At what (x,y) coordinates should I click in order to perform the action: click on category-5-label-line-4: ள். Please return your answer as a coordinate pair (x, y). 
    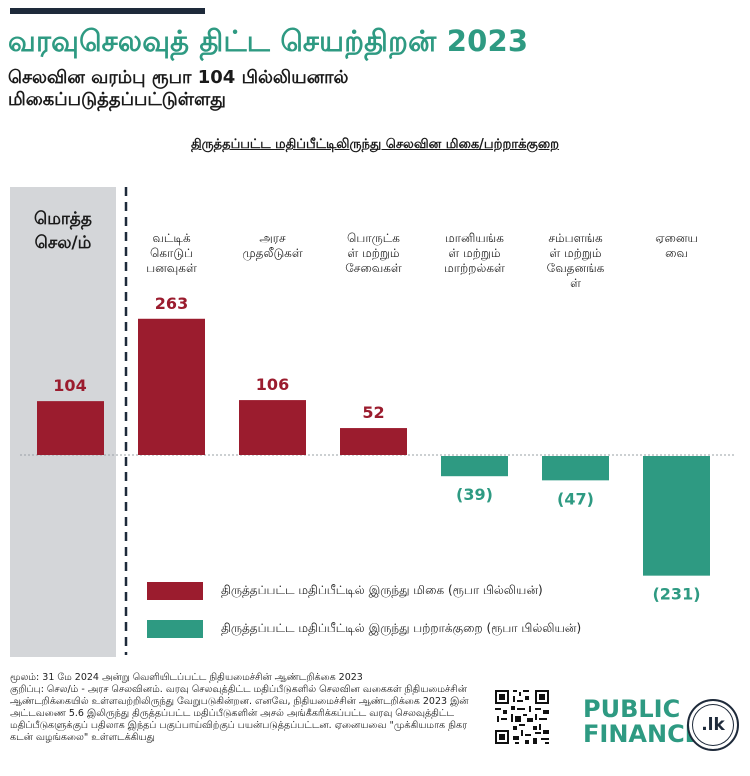
    Looking at the image, I should click on (575, 283).